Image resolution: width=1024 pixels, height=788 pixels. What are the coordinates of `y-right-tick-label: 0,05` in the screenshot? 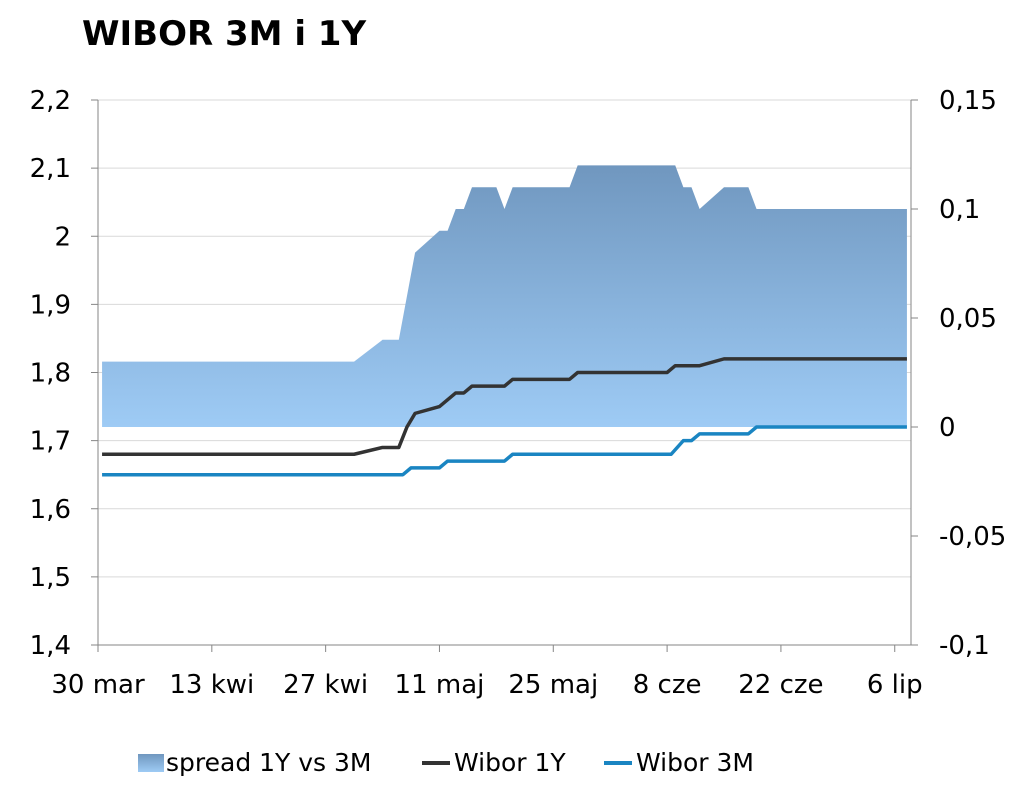 It's located at (968, 319).